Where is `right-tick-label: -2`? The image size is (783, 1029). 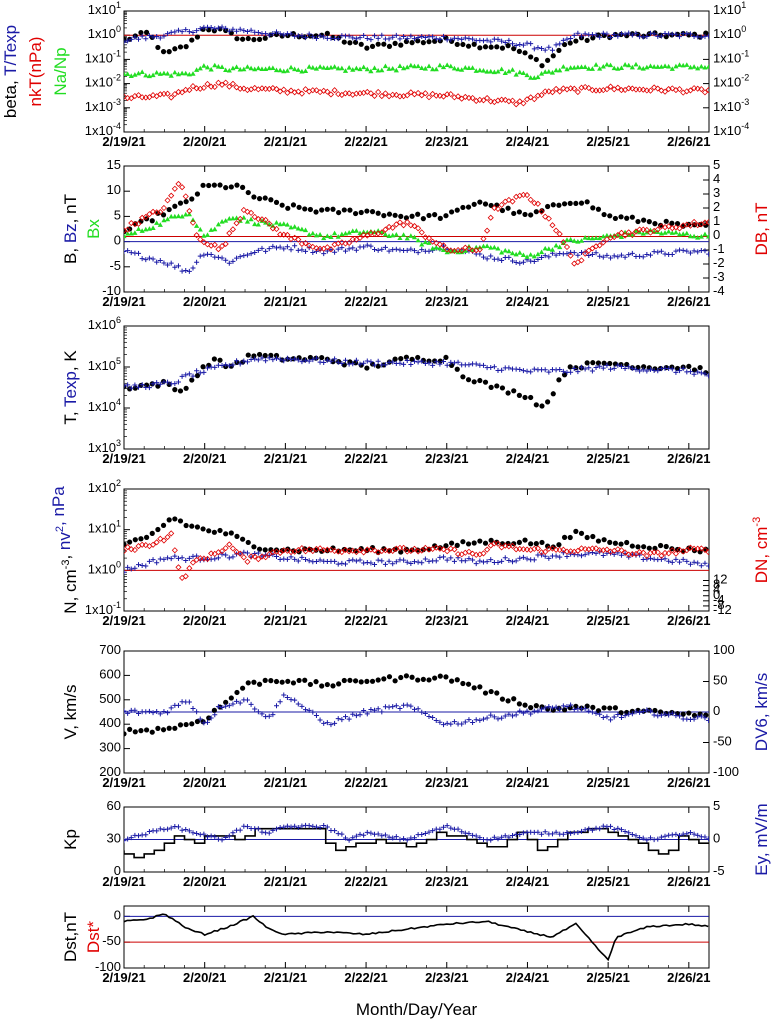
right-tick-label: -2 is located at coordinates (719, 262).